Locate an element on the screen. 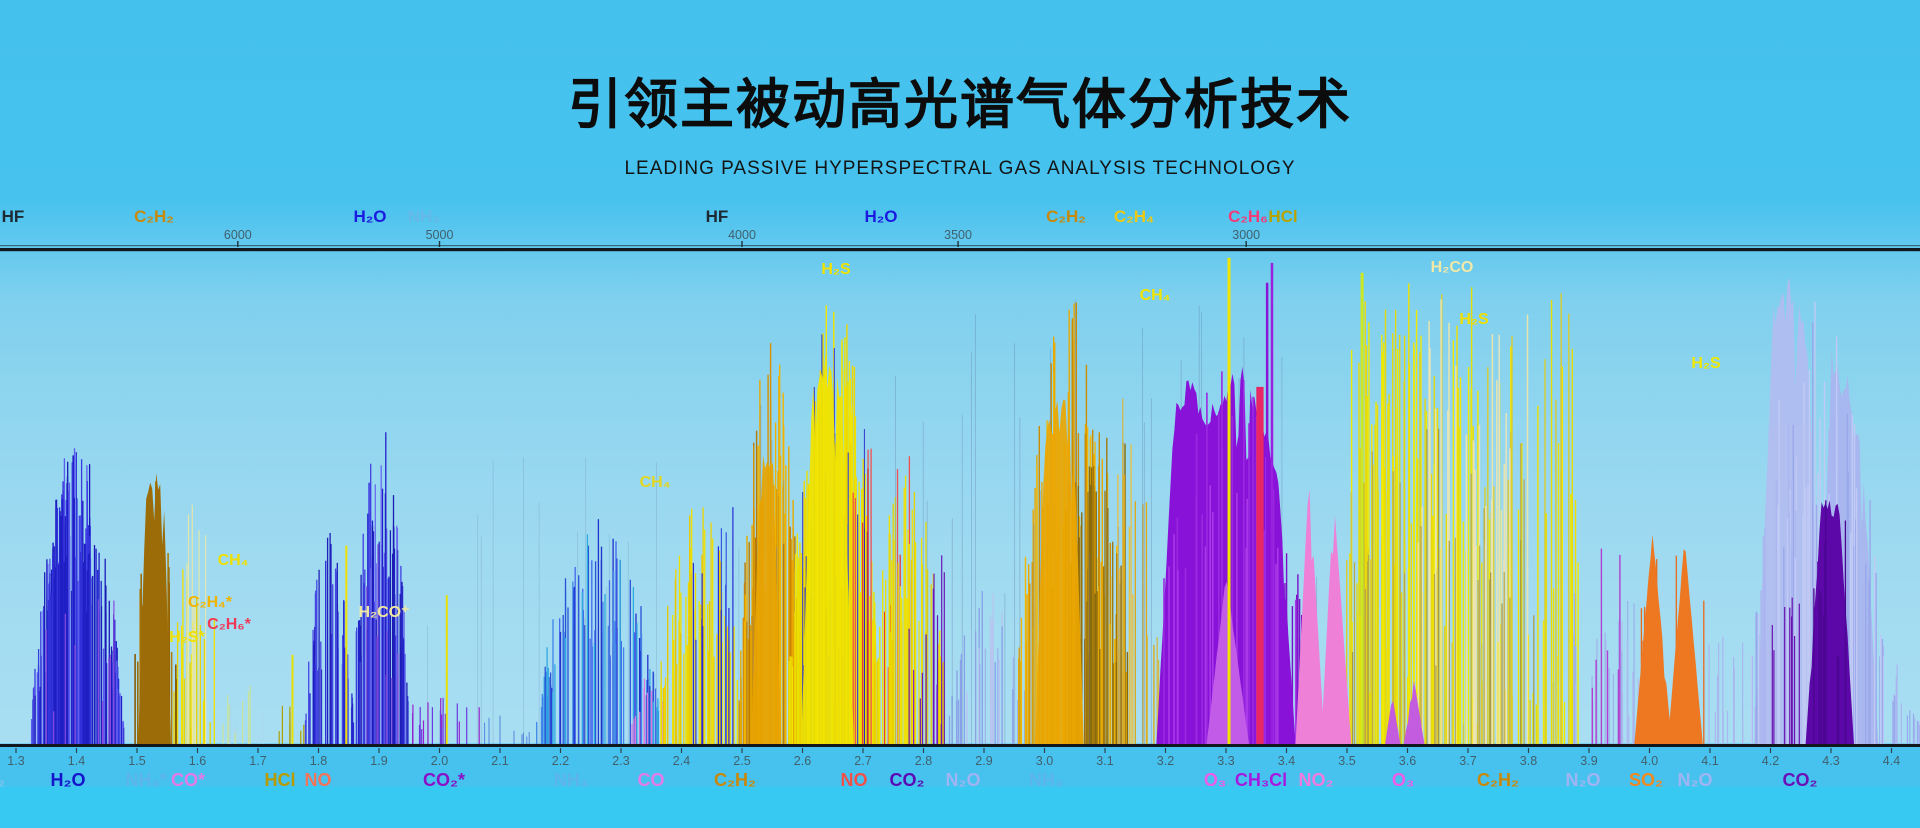  banner-title: 引领主被动高光谱气体分析技术 is located at coordinates (960, 105).